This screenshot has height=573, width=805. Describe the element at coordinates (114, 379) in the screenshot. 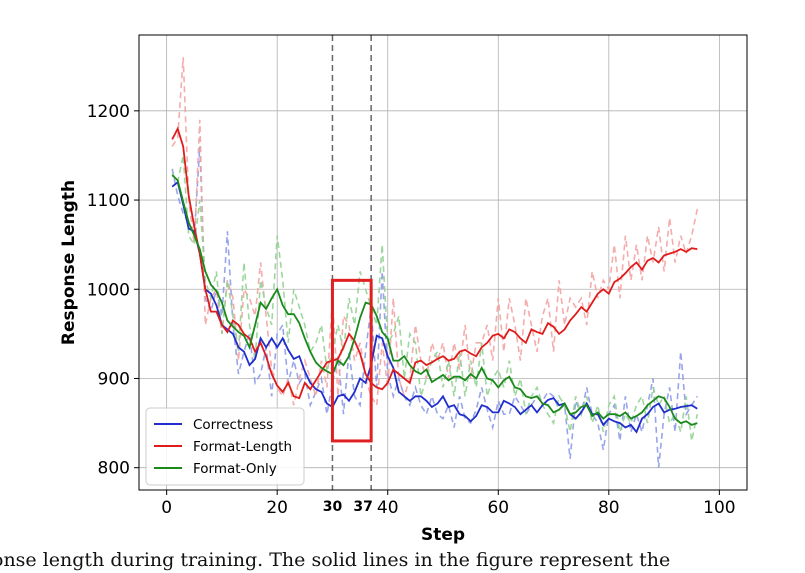

I see `y-tick-label: 900` at that location.